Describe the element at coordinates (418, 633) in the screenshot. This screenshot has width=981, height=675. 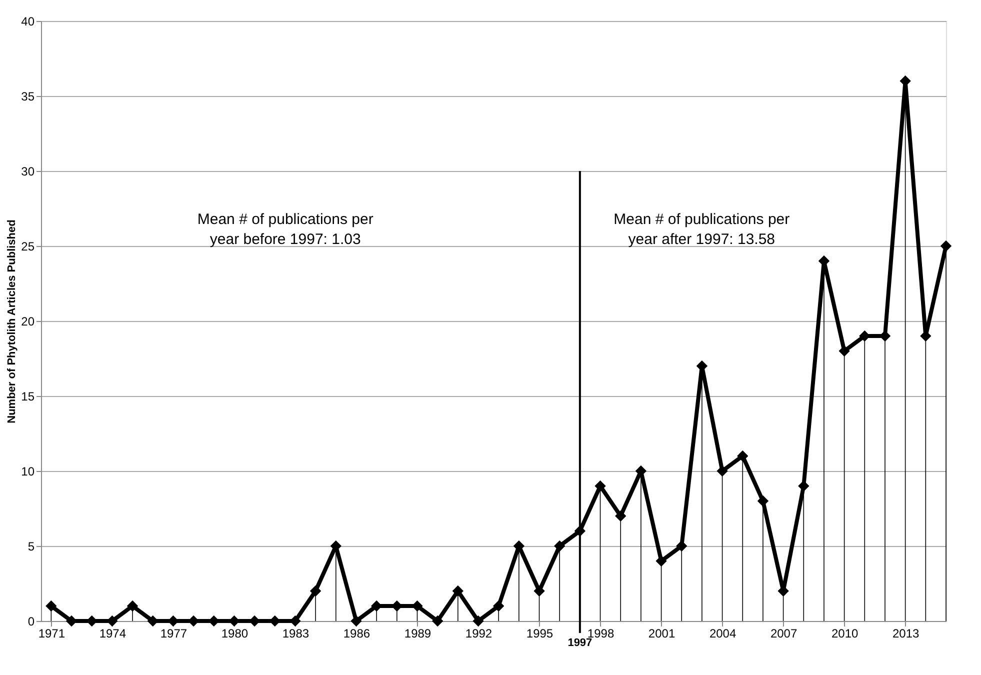
I see `x-tick-label: 1989` at that location.